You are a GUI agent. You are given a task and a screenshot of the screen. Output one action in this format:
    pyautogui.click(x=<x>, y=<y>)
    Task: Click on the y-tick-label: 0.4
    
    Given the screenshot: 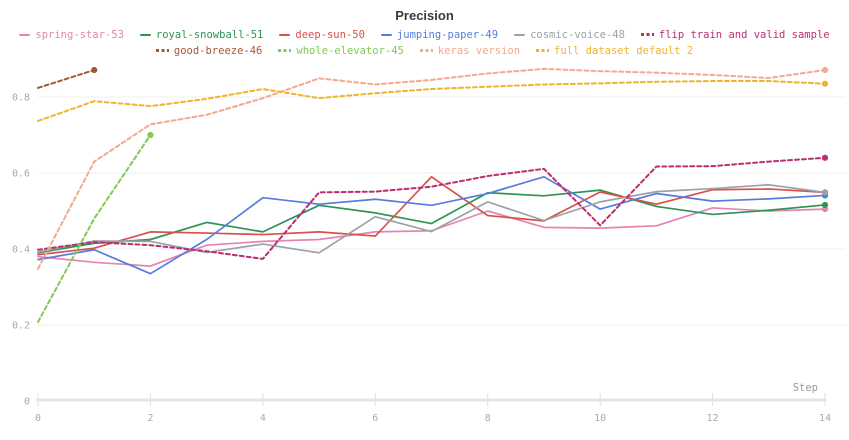 What is the action you would take?
    pyautogui.click(x=21, y=250)
    